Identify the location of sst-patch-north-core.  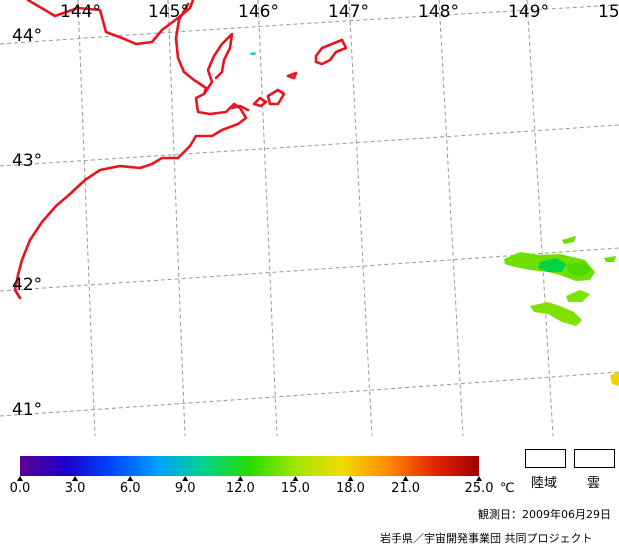
(552, 265).